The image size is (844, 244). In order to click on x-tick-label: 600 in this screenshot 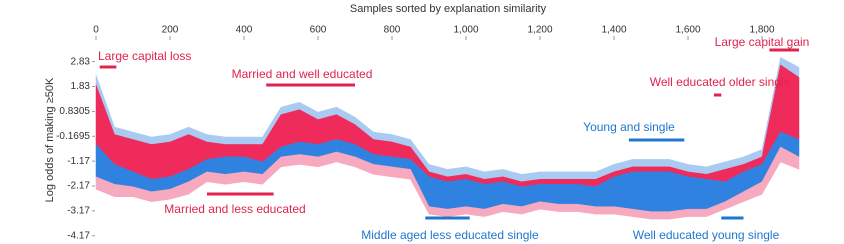, I will do `click(318, 30)`.